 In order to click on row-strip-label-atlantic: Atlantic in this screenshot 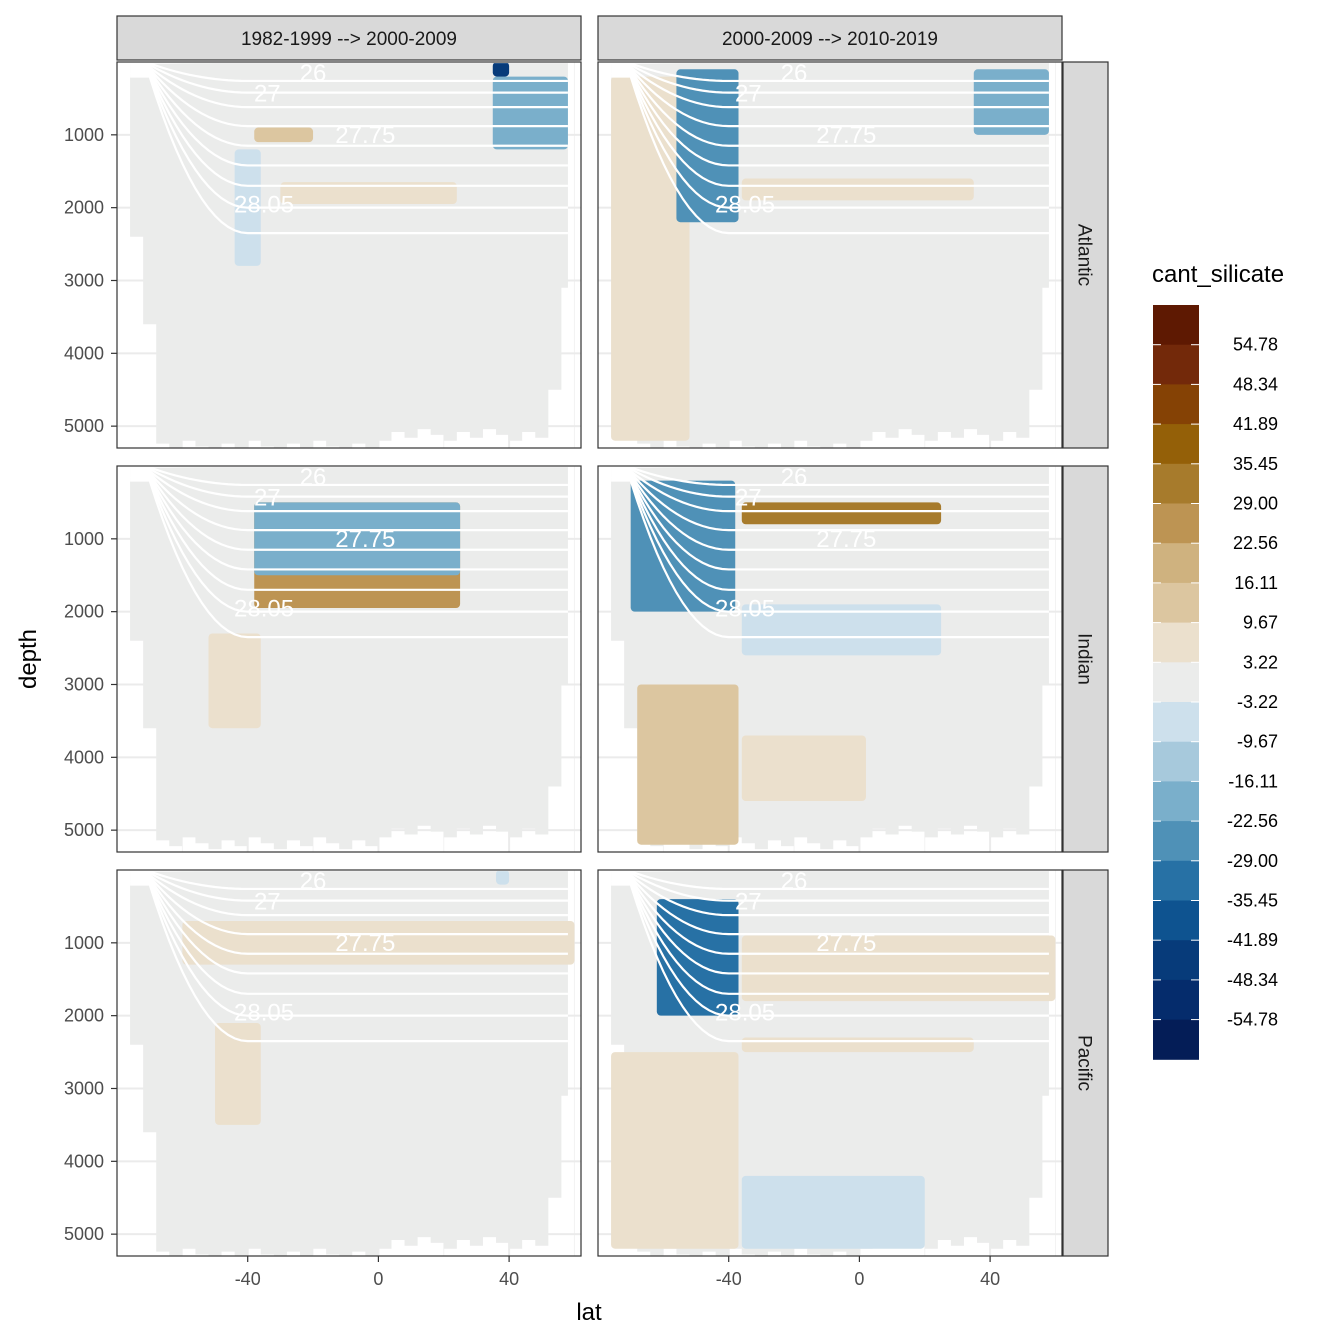, I will do `click(1084, 255)`.